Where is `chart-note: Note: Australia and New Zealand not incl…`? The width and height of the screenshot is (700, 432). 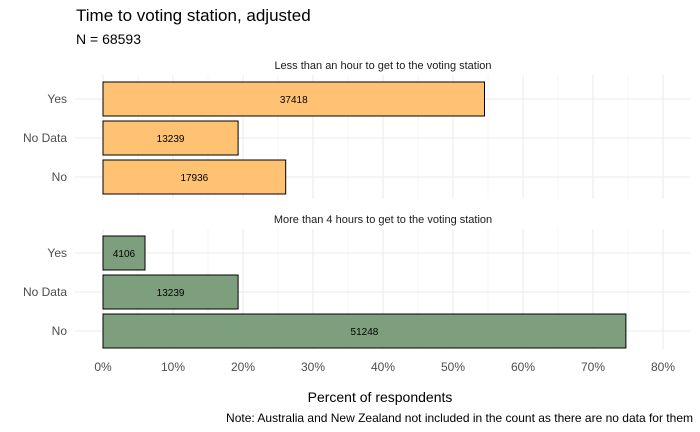 chart-note: Note: Australia and New Zealand not incl… is located at coordinates (459, 418).